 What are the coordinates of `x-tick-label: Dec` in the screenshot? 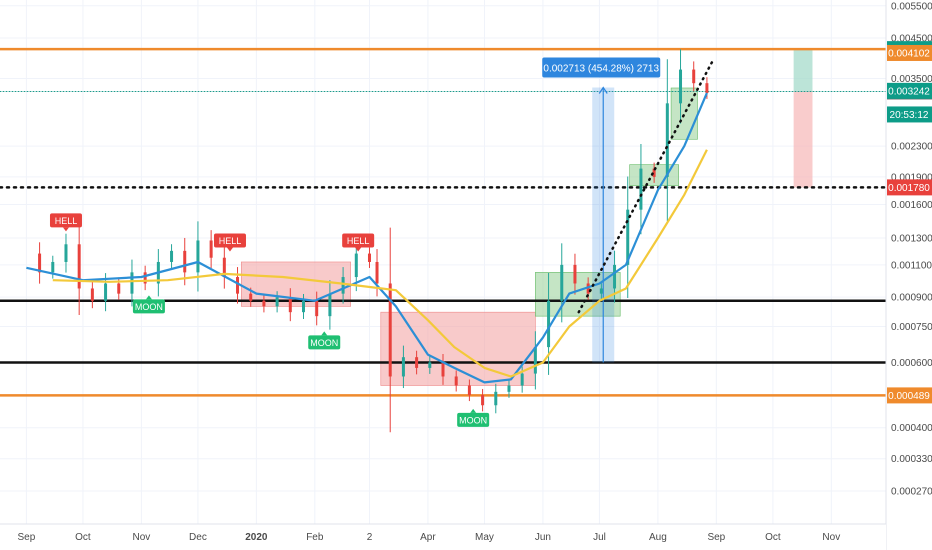 It's located at (198, 537).